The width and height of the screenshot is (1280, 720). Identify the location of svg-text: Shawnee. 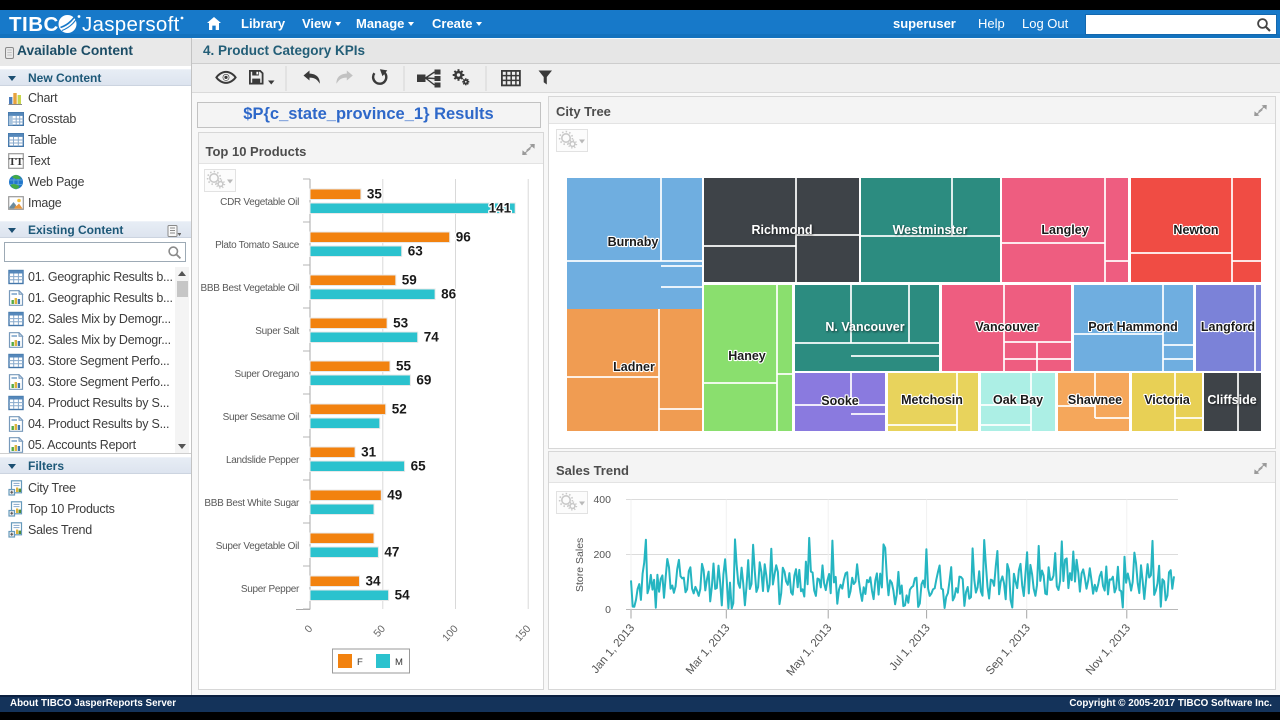
(1095, 400).